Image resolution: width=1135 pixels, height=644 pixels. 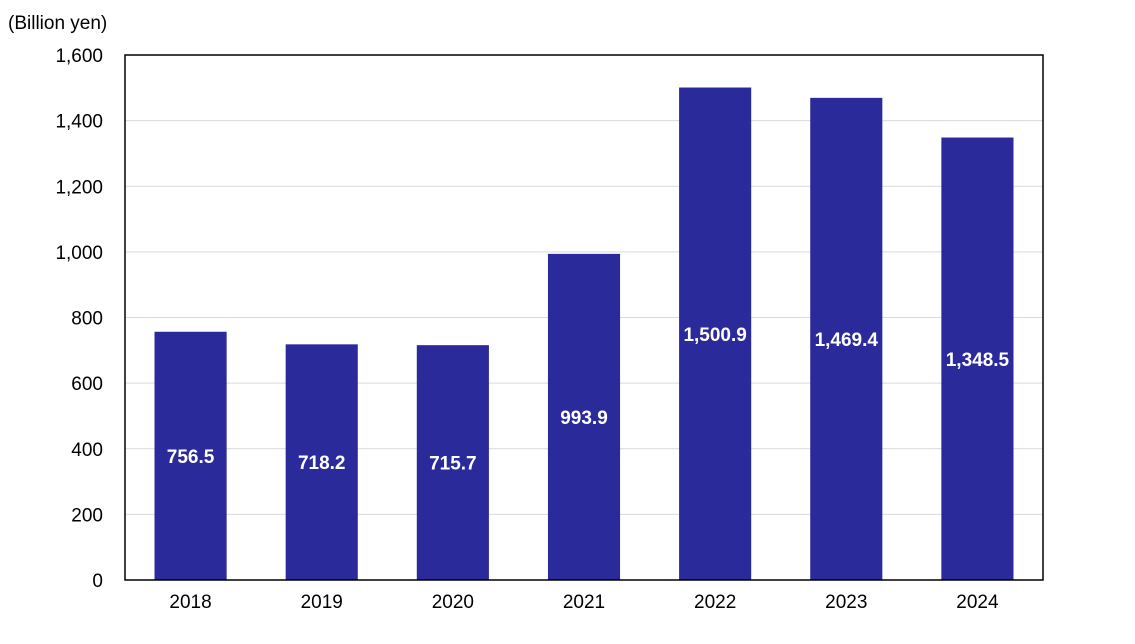 What do you see at coordinates (57, 23) in the screenshot?
I see `unit-label: (Billion yen)` at bounding box center [57, 23].